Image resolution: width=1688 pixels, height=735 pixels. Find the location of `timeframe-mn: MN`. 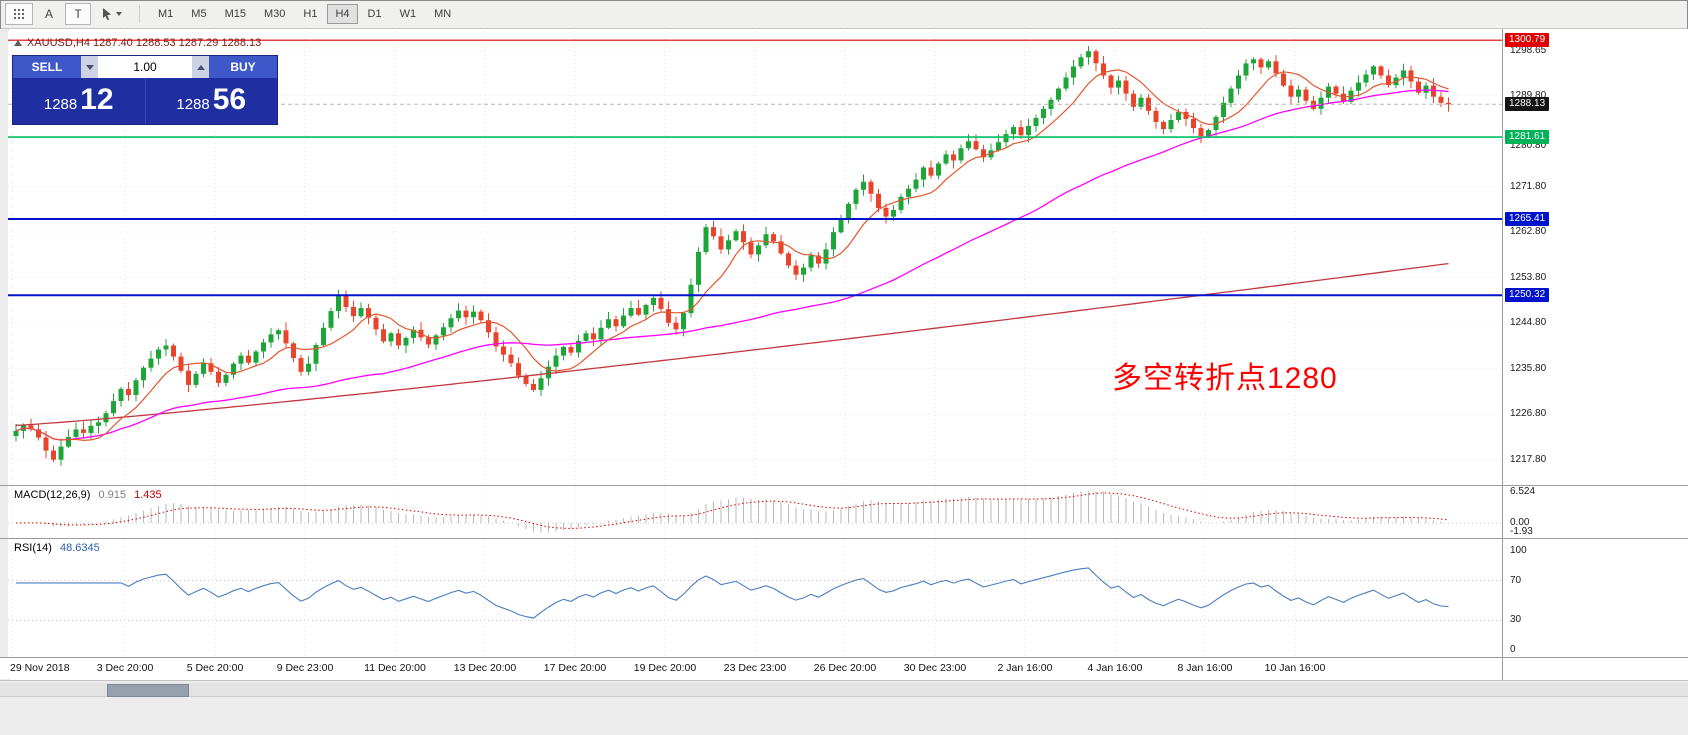

timeframe-mn: MN is located at coordinates (442, 14).